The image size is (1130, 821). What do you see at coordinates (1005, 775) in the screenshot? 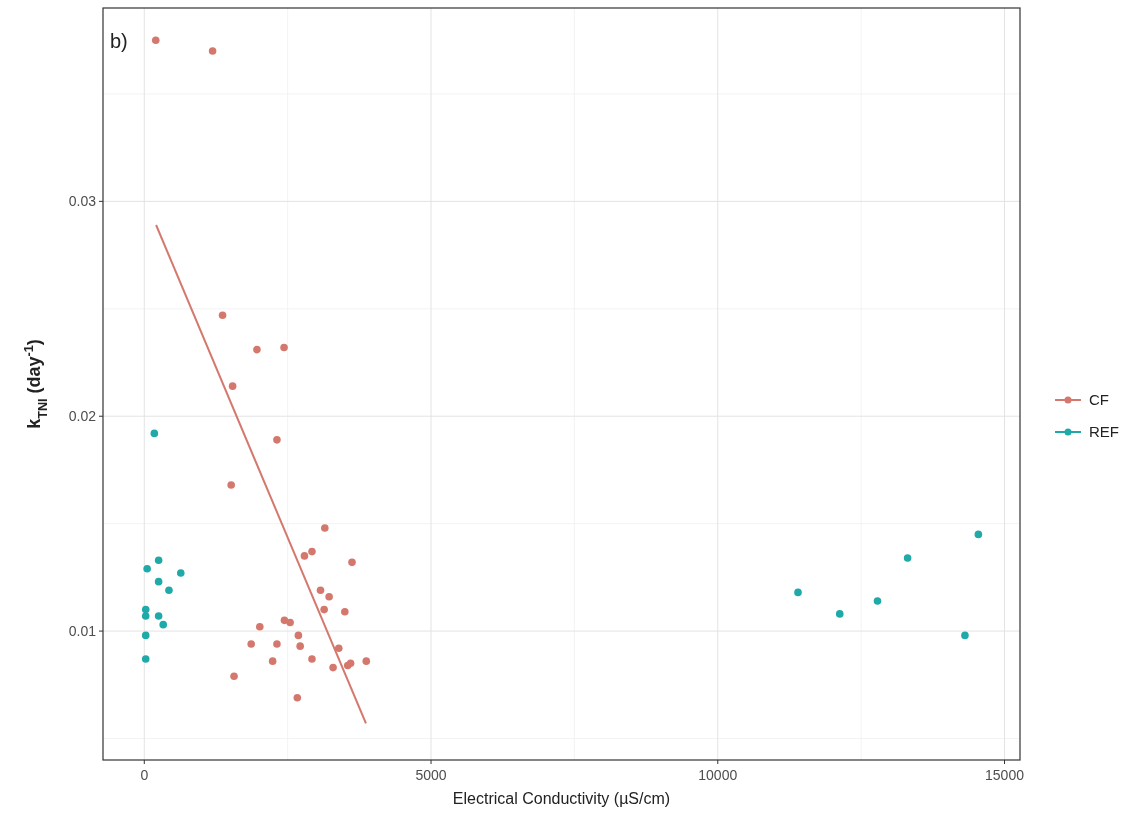
I see `x-tick-label: 15000` at bounding box center [1005, 775].